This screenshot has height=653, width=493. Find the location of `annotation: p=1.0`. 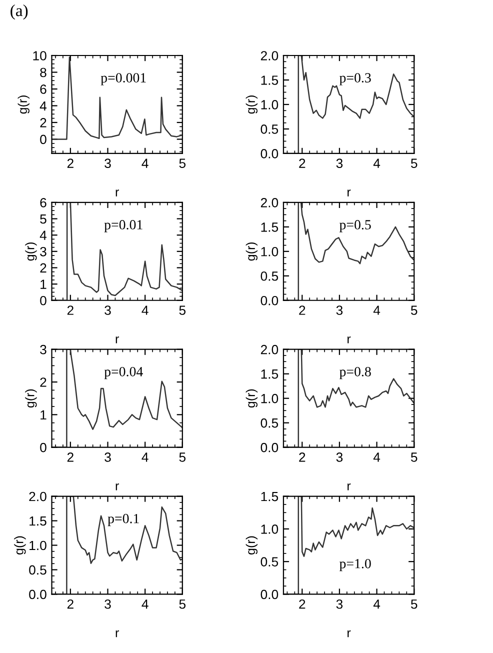

annotation: p=1.0 is located at coordinates (355, 565).